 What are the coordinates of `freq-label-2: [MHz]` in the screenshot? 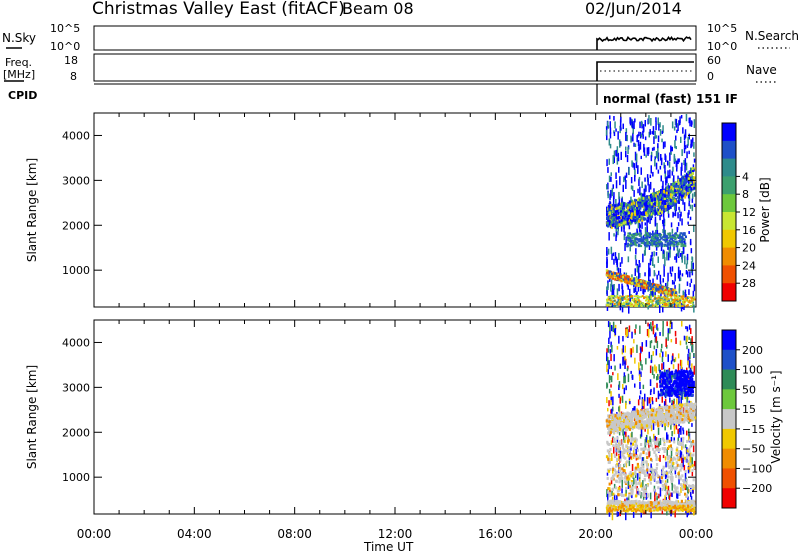 It's located at (19, 74).